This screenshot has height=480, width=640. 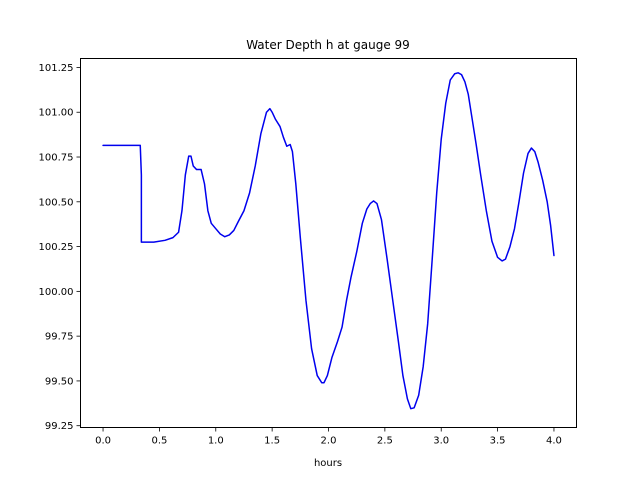 What do you see at coordinates (498, 441) in the screenshot?
I see `x-tick-label: 3.5` at bounding box center [498, 441].